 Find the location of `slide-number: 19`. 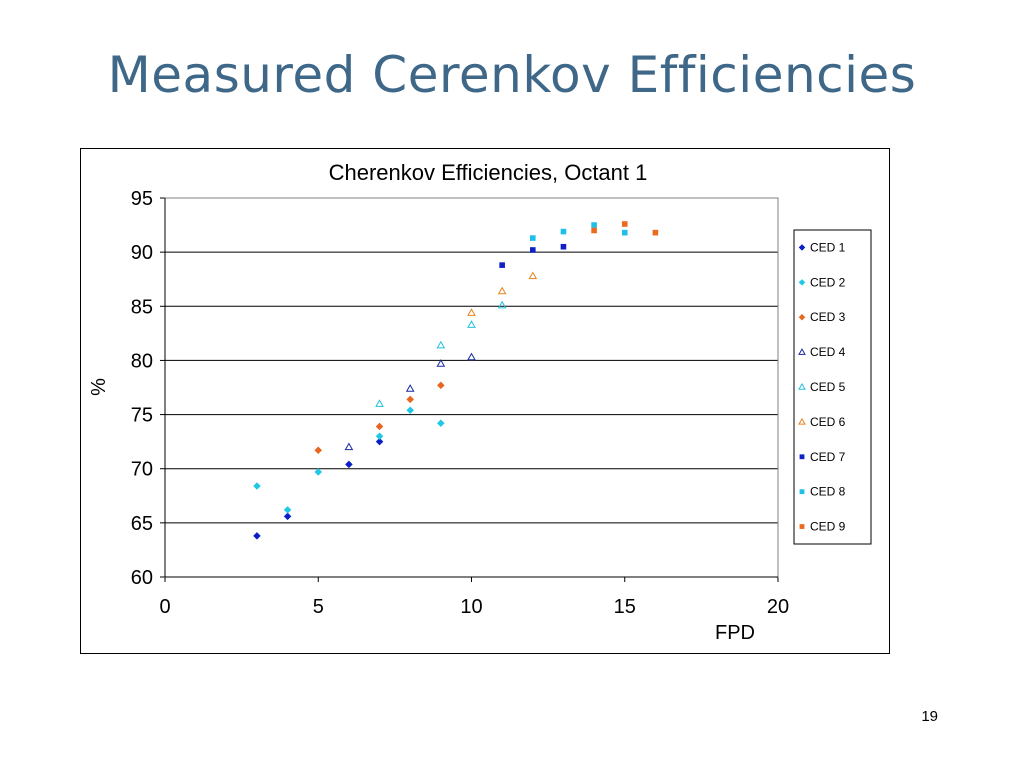

slide-number: 19 is located at coordinates (929, 716).